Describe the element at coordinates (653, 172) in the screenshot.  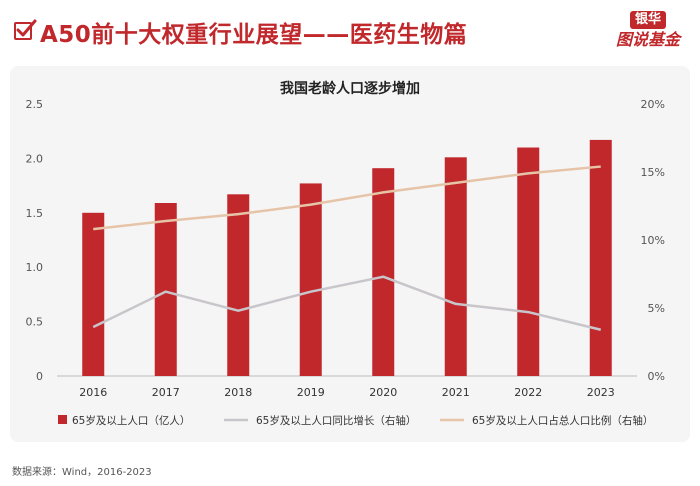
I see `y-right-tick-label: 15%` at that location.